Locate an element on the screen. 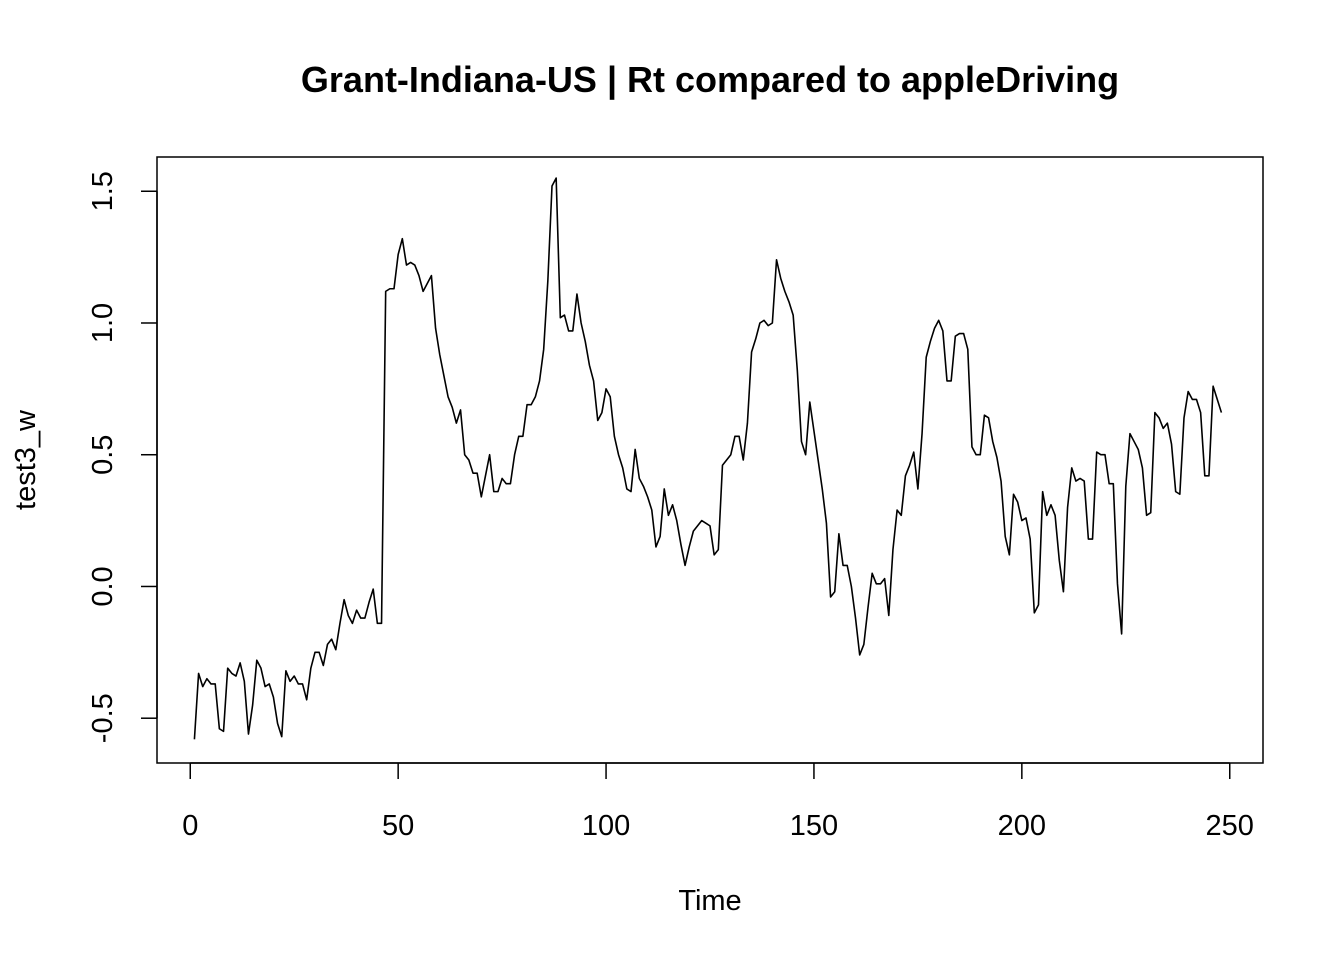 Image resolution: width=1344 pixels, height=960 pixels. x-tick-label: 150 is located at coordinates (814, 826).